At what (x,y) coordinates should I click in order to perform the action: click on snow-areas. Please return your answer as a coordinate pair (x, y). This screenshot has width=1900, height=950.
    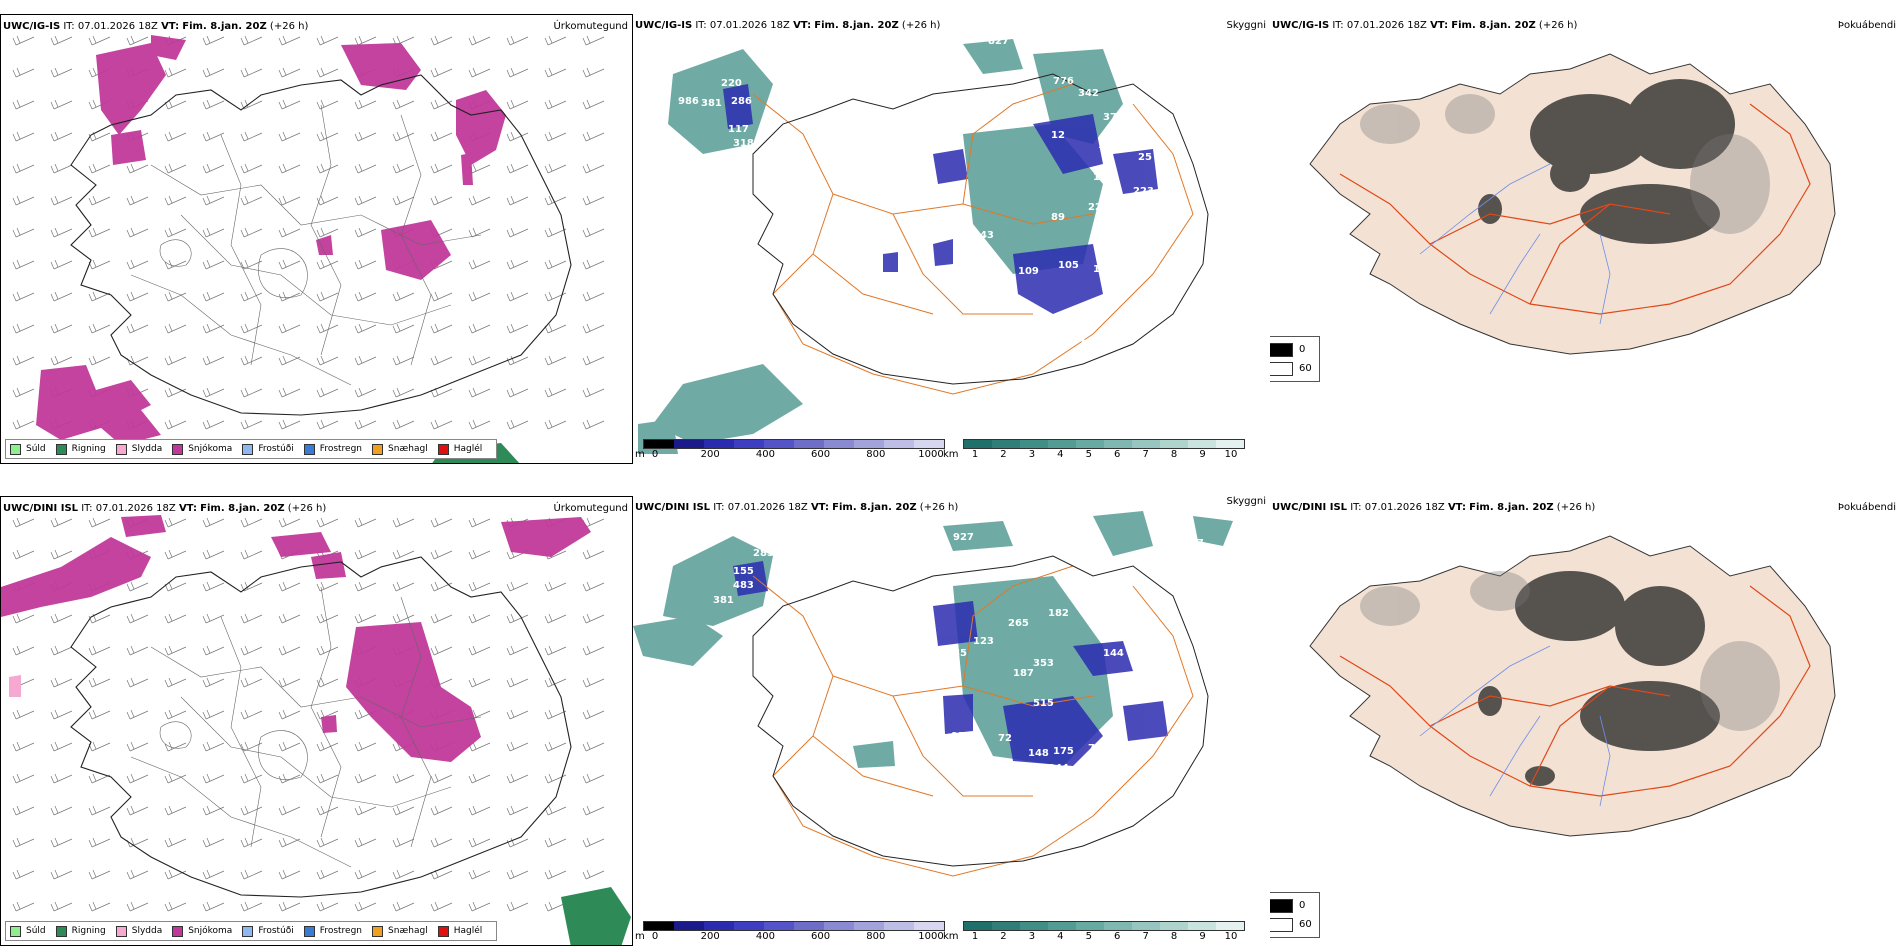
    Looking at the image, I should click on (296, 638).